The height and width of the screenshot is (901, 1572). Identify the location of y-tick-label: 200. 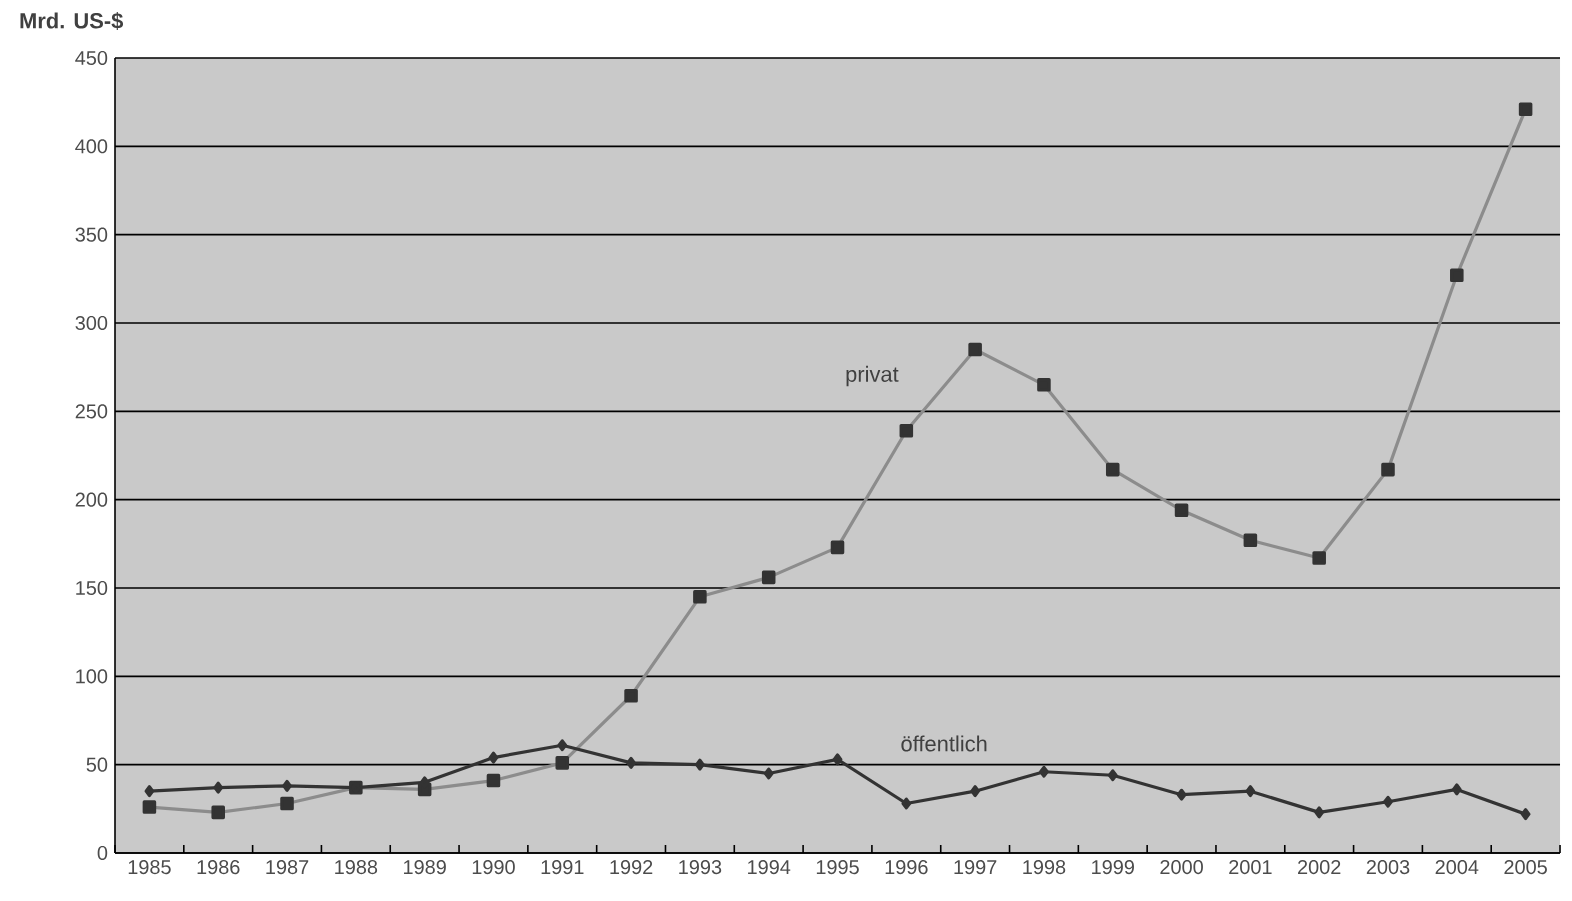
(91, 499).